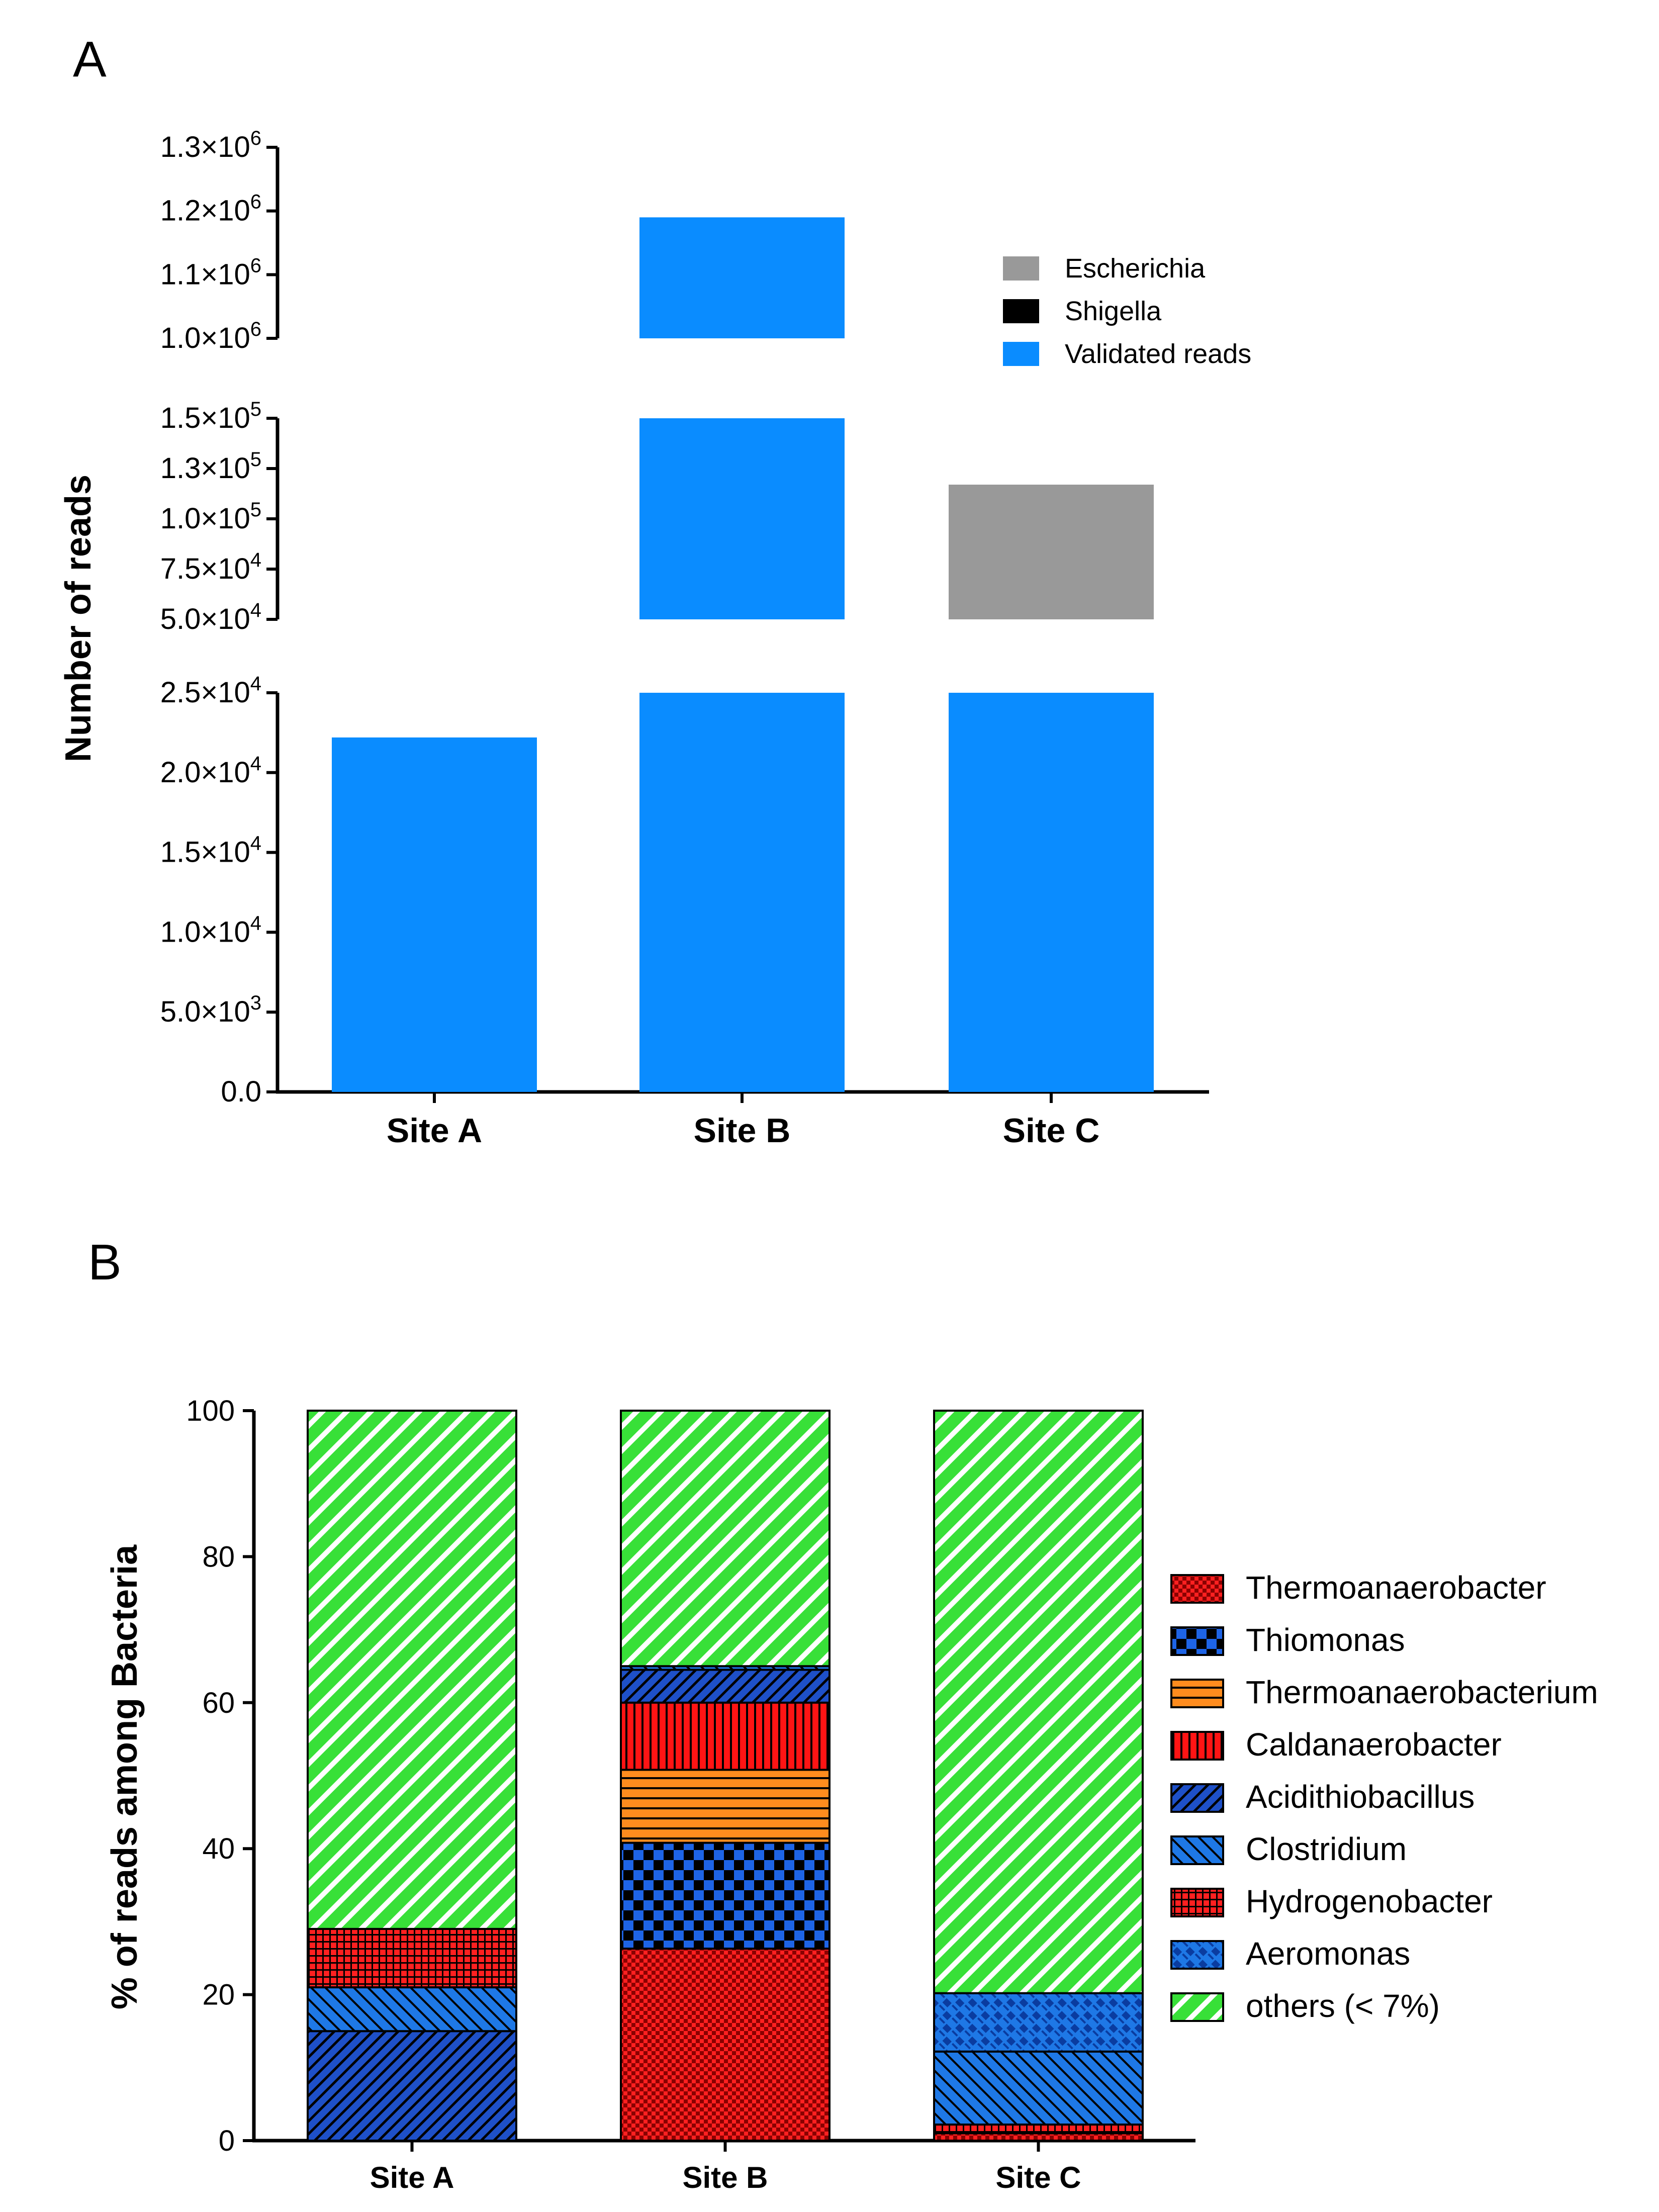 The width and height of the screenshot is (1659, 2212). I want to click on y-tick-label: 2.0×10⁴, so click(210, 771).